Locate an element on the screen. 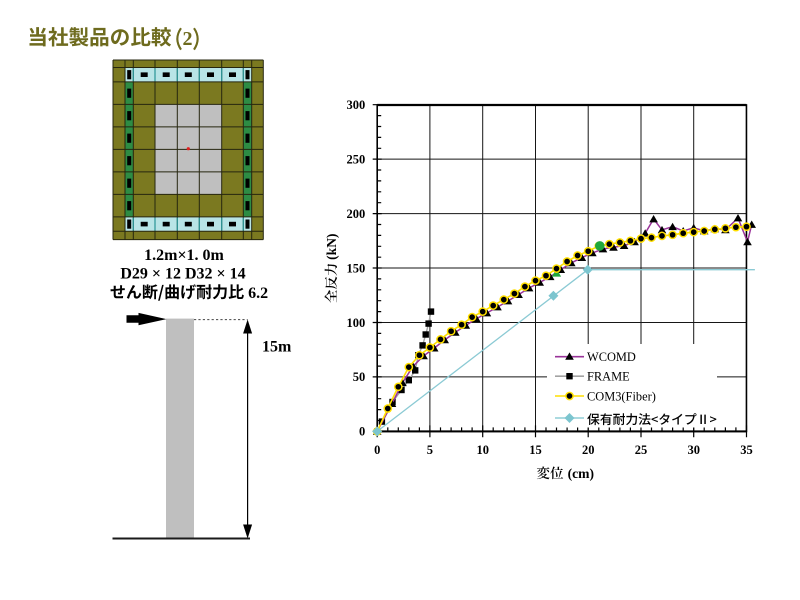  svg-text: 20 is located at coordinates (588, 450).